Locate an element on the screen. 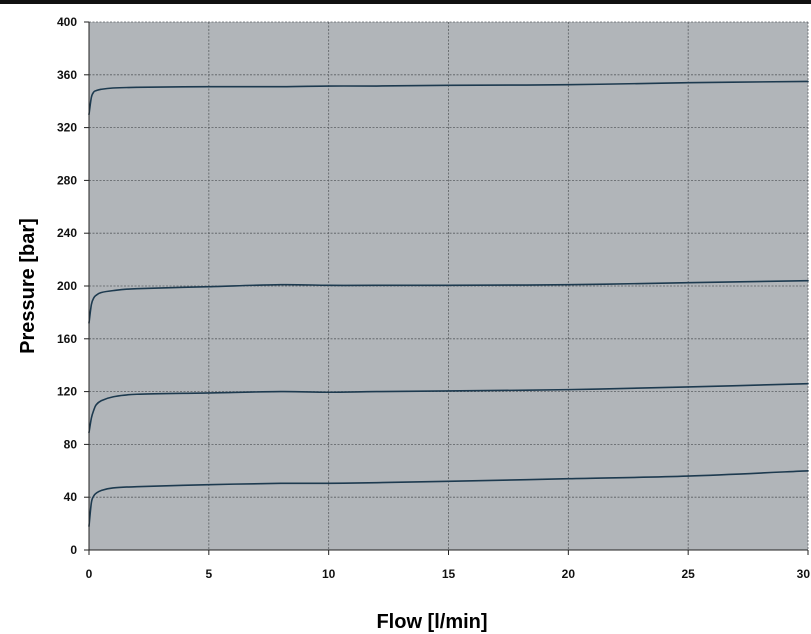 The height and width of the screenshot is (634, 811). y-tick-label: 160 is located at coordinates (67, 339).